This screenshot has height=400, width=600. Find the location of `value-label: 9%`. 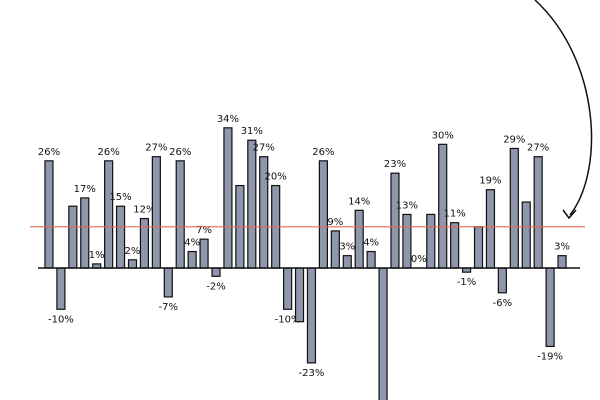

value-label: 9% is located at coordinates (335, 222).